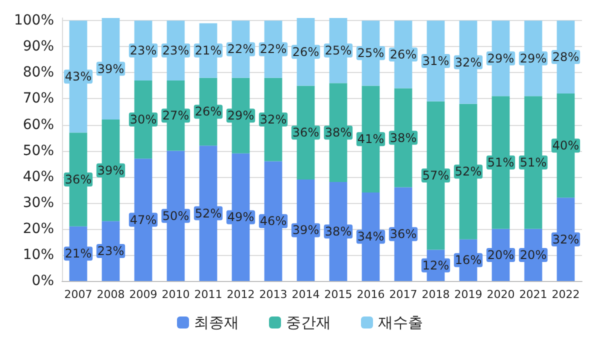 This screenshot has height=343, width=600. I want to click on data-label: 43%, so click(78, 77).